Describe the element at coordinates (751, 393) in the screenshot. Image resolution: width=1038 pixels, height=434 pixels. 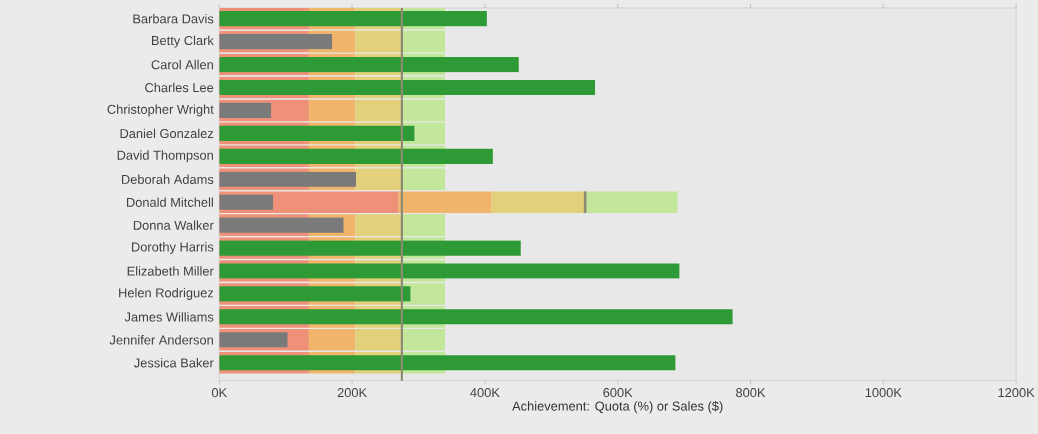
I see `x-tick-label: 800K` at that location.